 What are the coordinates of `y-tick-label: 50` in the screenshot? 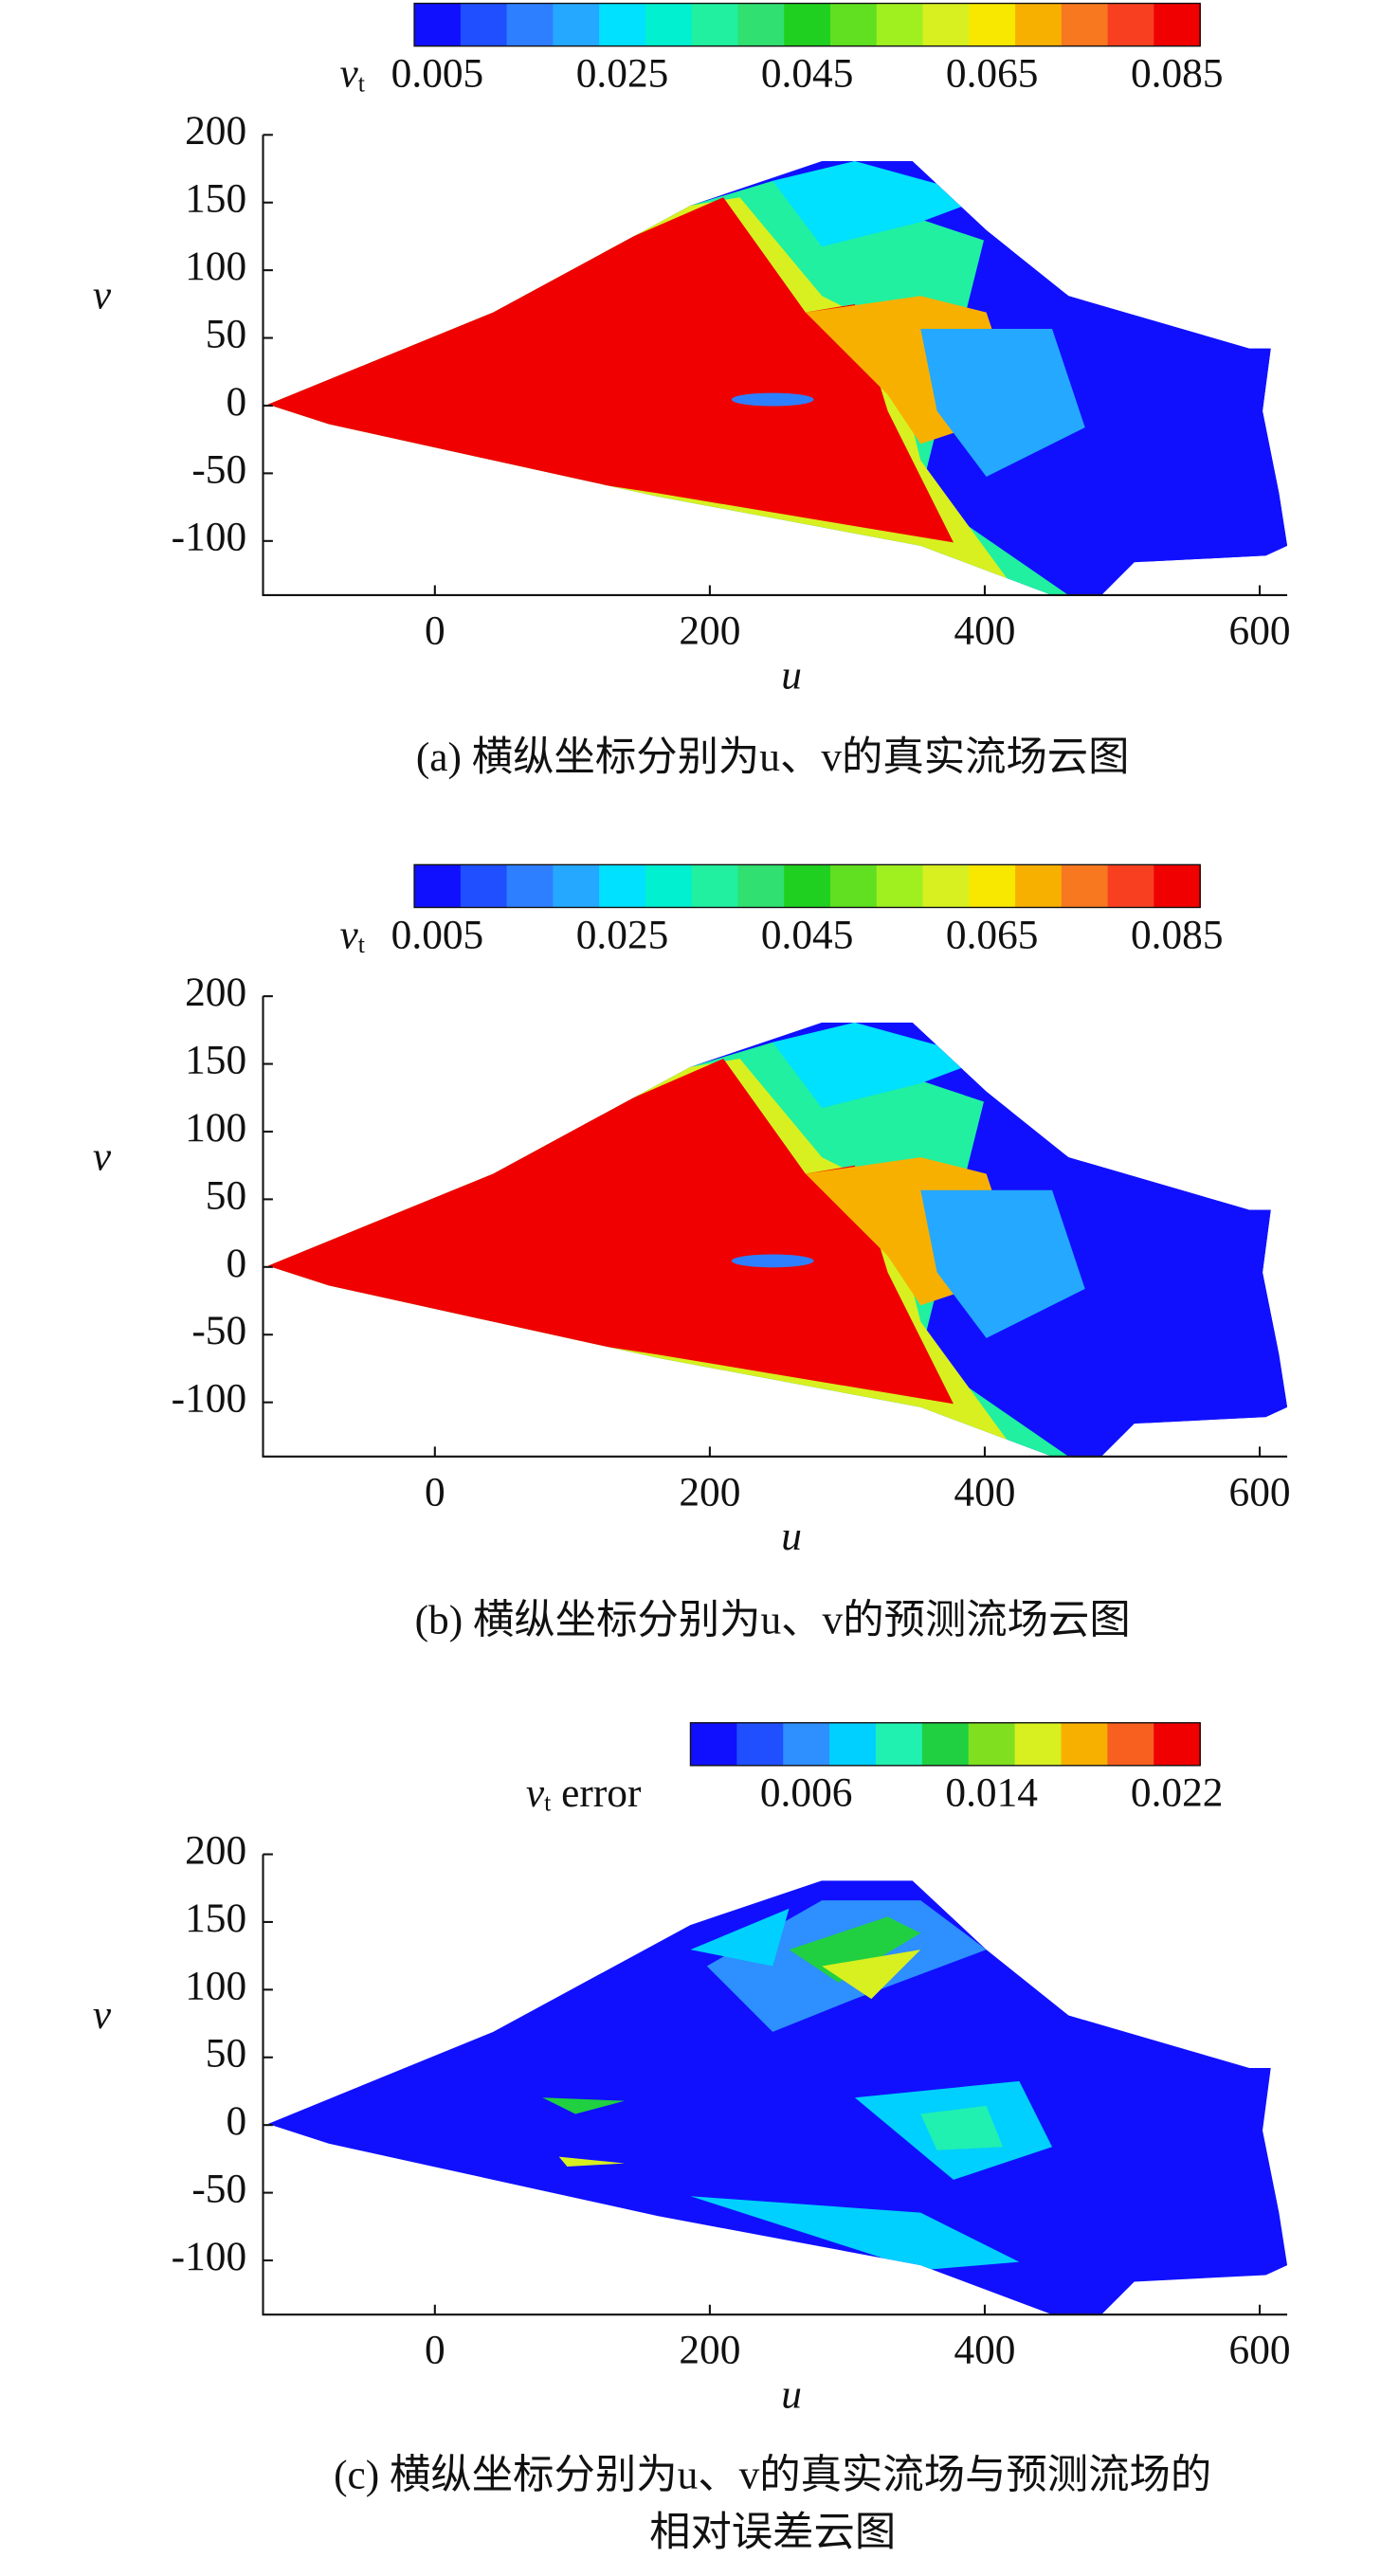 It's located at (226, 2054).